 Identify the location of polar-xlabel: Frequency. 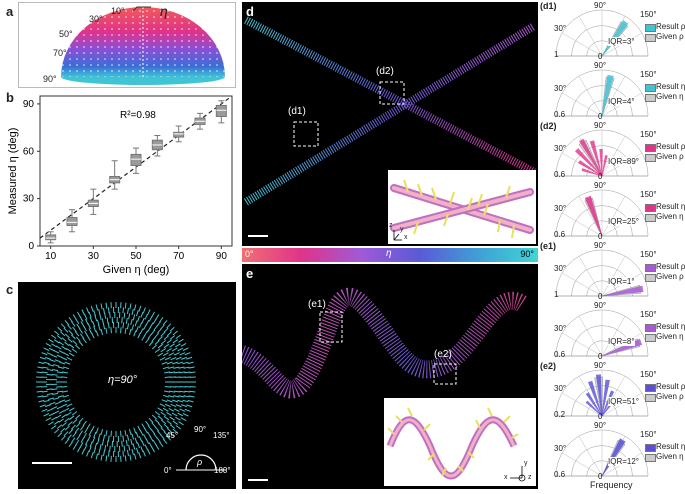
(611, 485).